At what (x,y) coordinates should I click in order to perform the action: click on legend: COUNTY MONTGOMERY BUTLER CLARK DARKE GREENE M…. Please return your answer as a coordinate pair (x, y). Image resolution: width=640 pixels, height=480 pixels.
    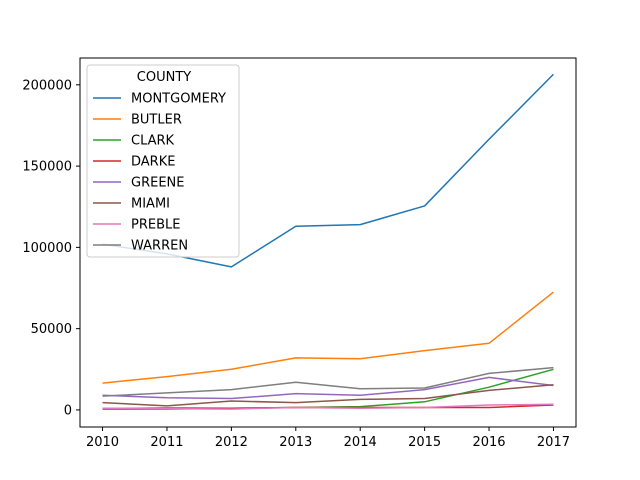
    Looking at the image, I should click on (163, 161).